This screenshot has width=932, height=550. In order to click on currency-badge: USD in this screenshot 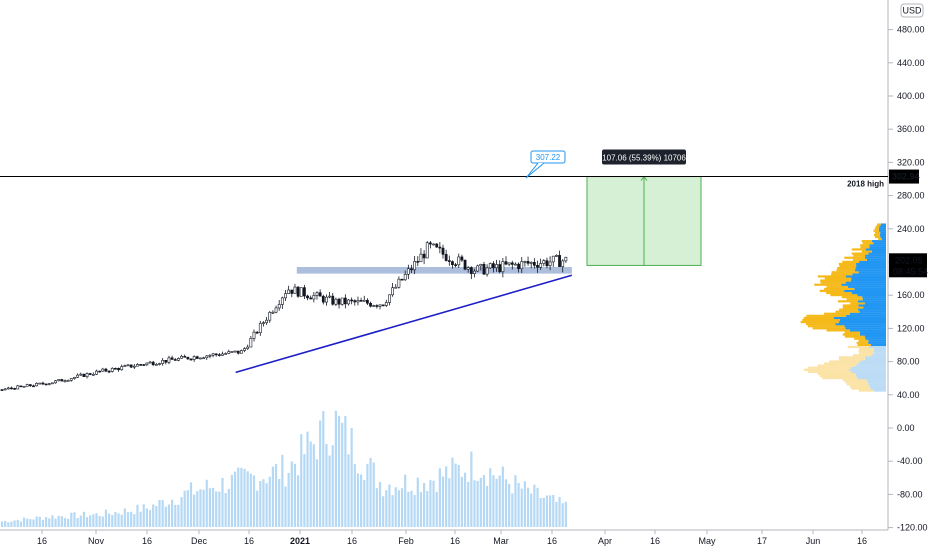, I will do `click(912, 10)`.